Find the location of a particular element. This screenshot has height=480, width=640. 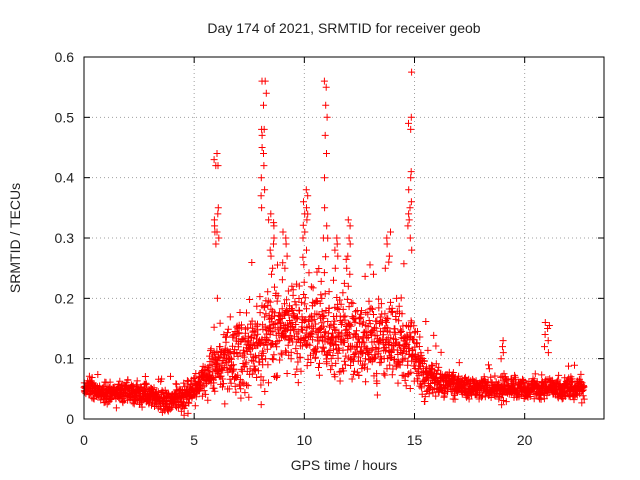

x-tick-label: 0 is located at coordinates (84, 440).